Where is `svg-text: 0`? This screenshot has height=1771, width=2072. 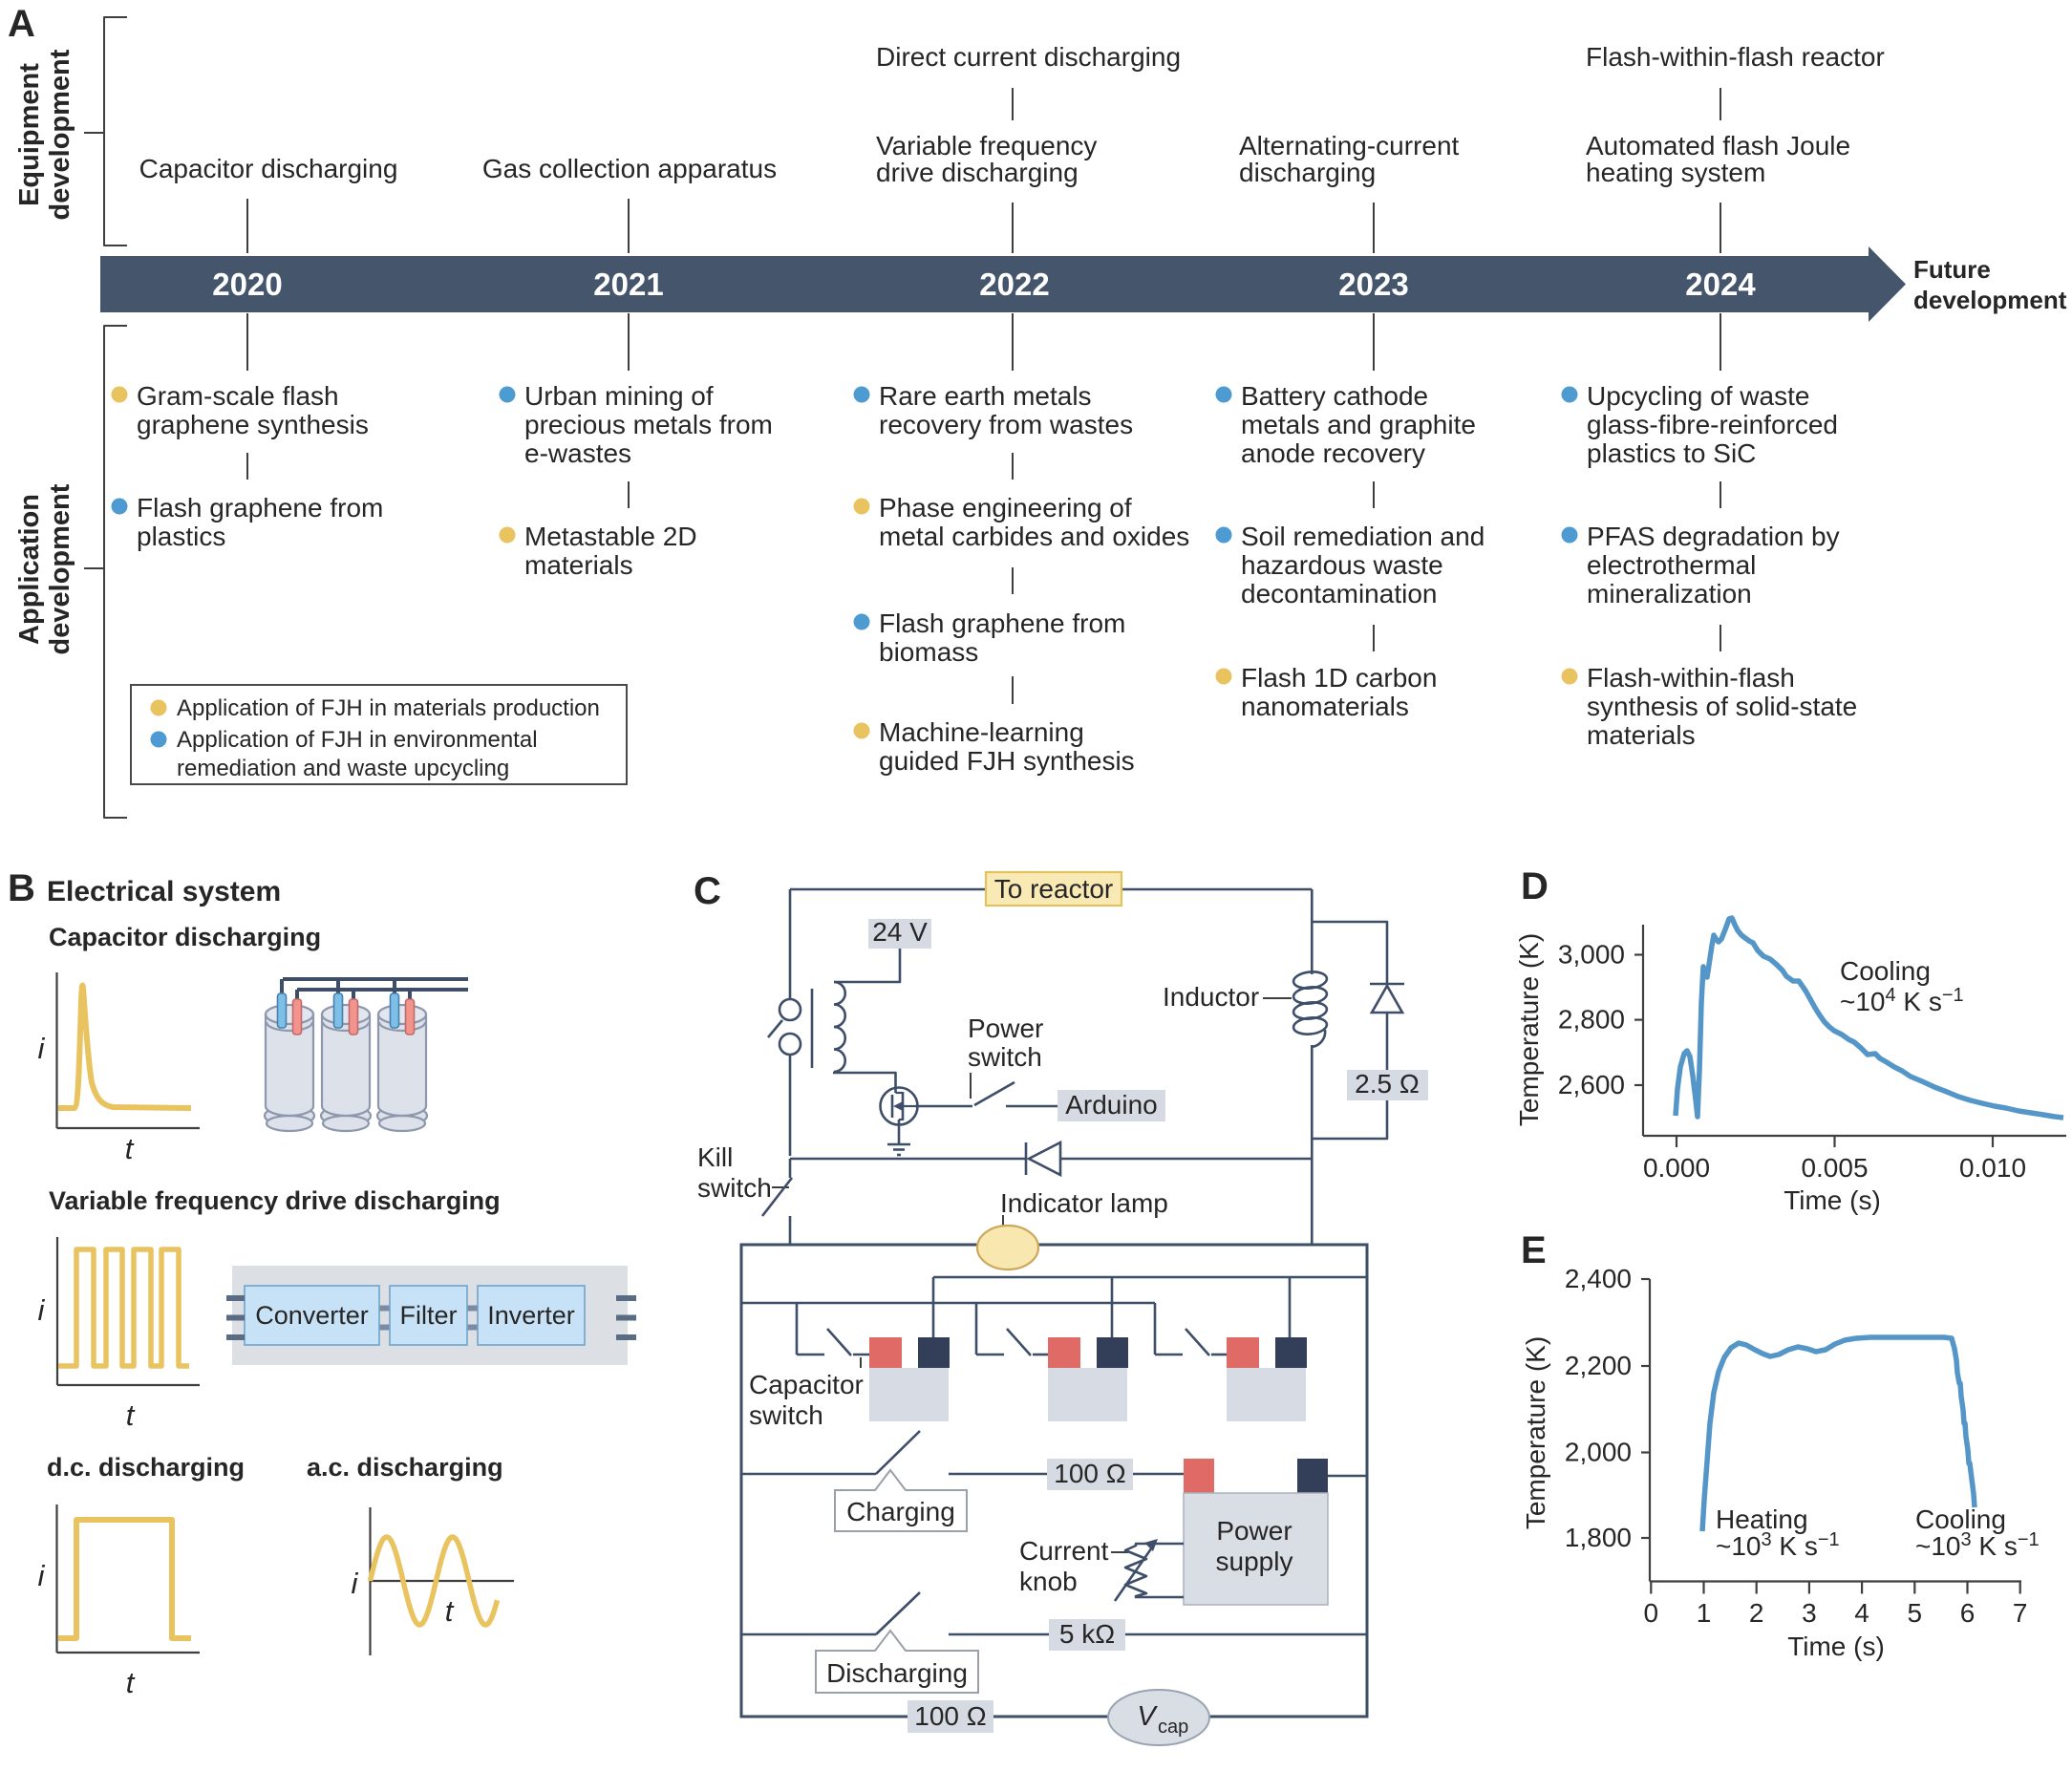 svg-text: 0 is located at coordinates (1651, 1613).